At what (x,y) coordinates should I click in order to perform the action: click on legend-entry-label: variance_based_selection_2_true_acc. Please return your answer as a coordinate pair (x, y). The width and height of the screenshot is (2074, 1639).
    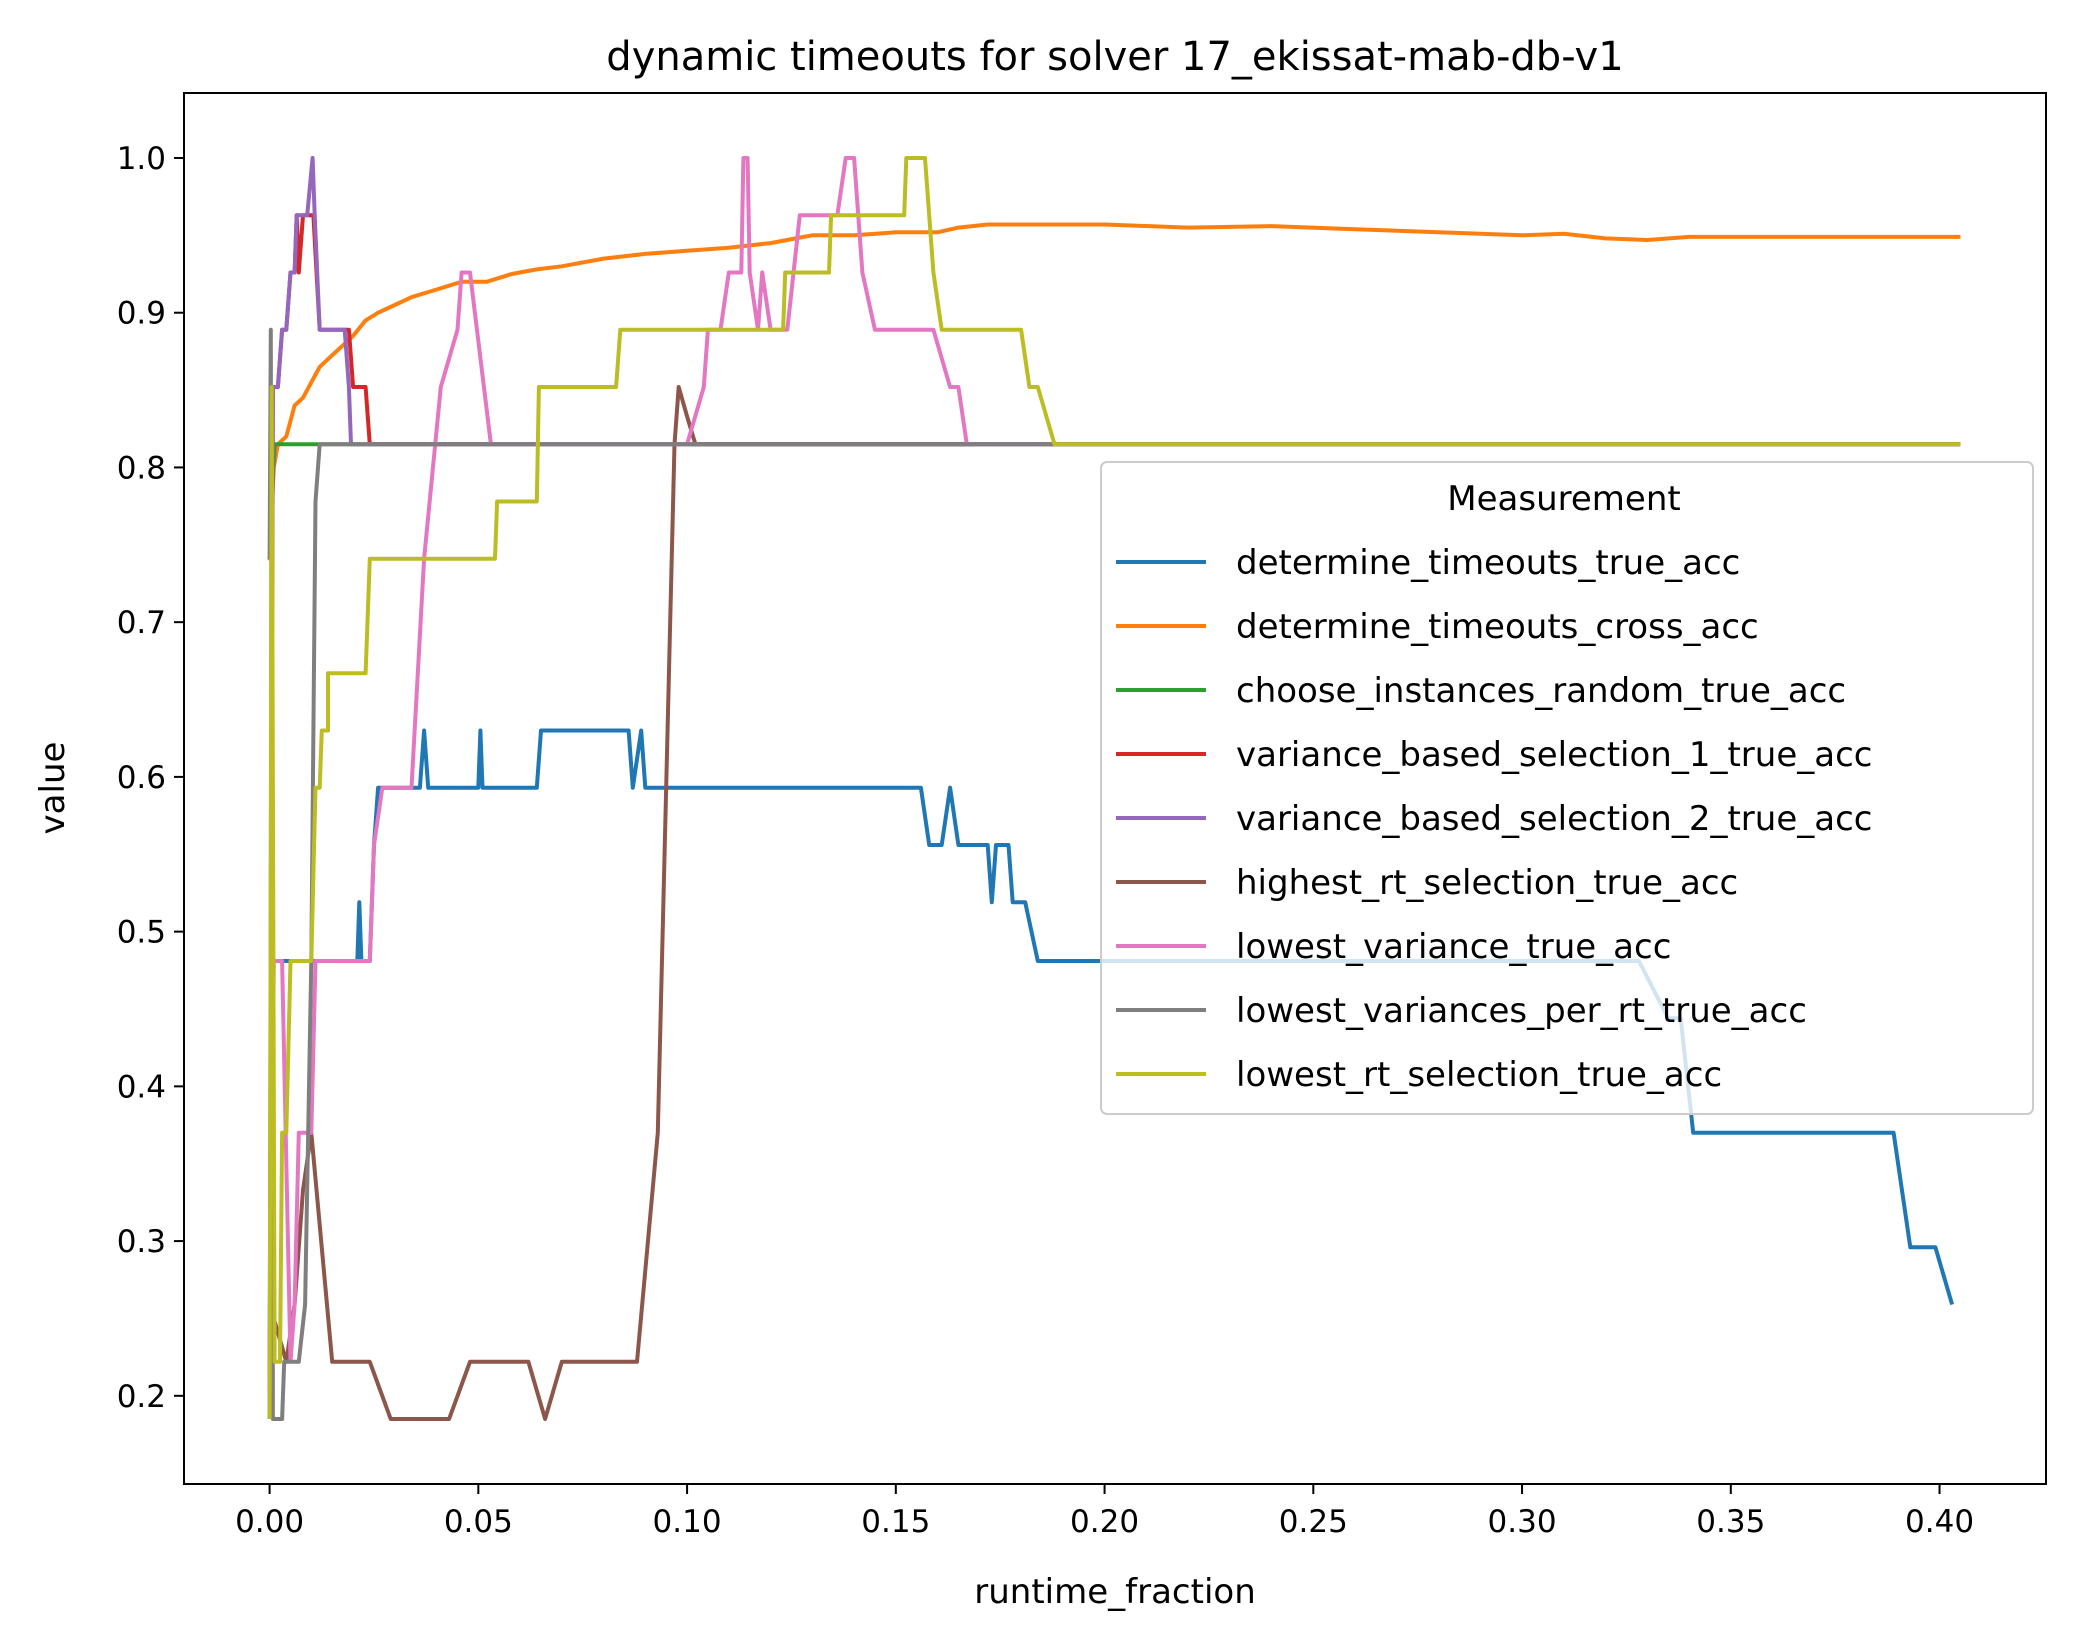
    Looking at the image, I should click on (1554, 819).